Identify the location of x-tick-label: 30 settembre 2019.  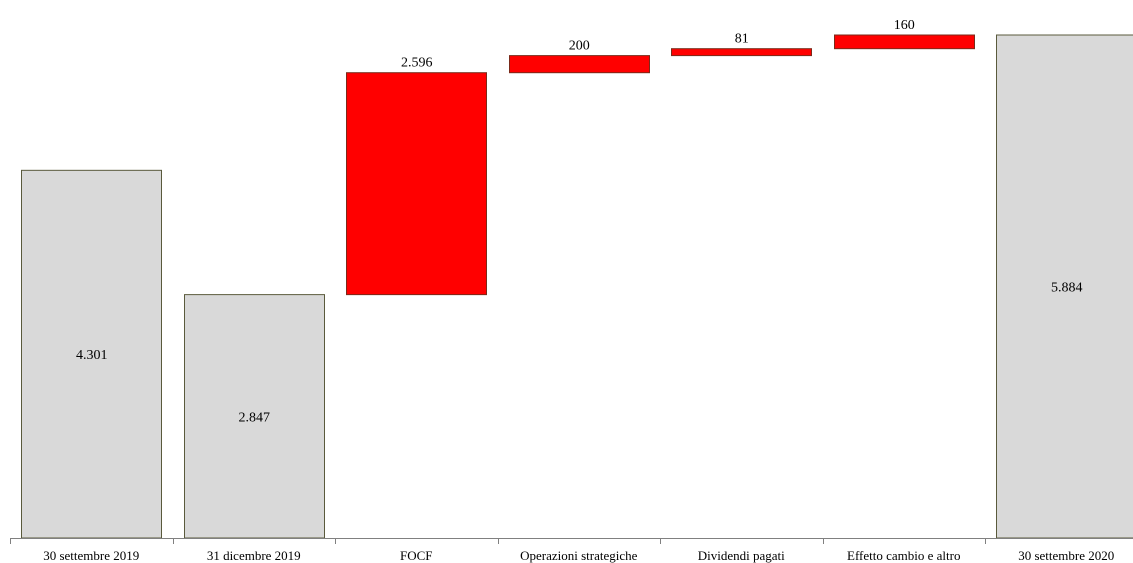
(91, 555).